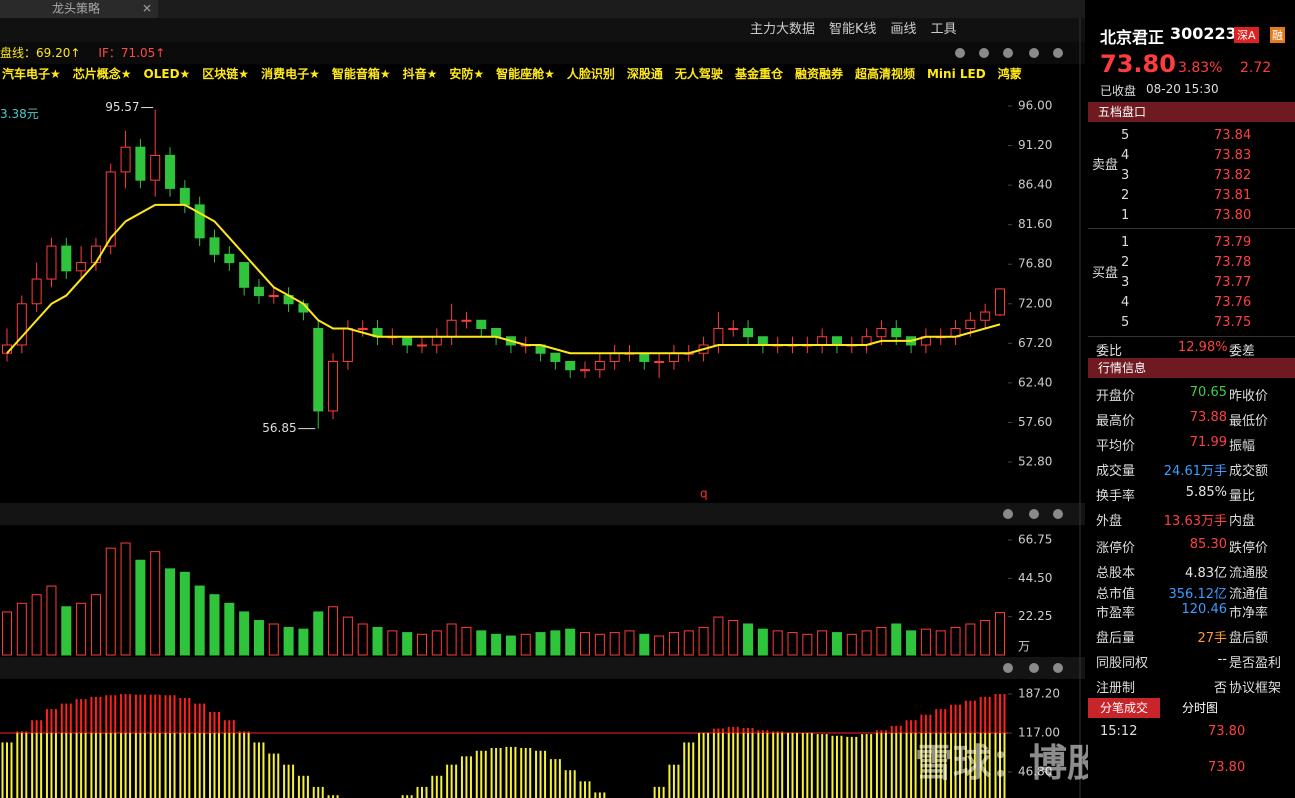  Describe the element at coordinates (361, 74) in the screenshot. I see `concept-tag: 智能音箱★` at that location.